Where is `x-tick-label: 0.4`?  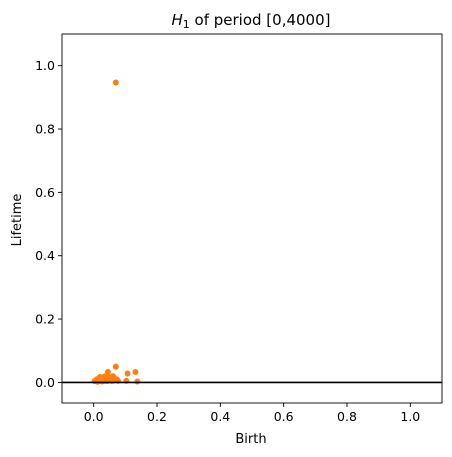 x-tick-label: 0.4 is located at coordinates (220, 416).